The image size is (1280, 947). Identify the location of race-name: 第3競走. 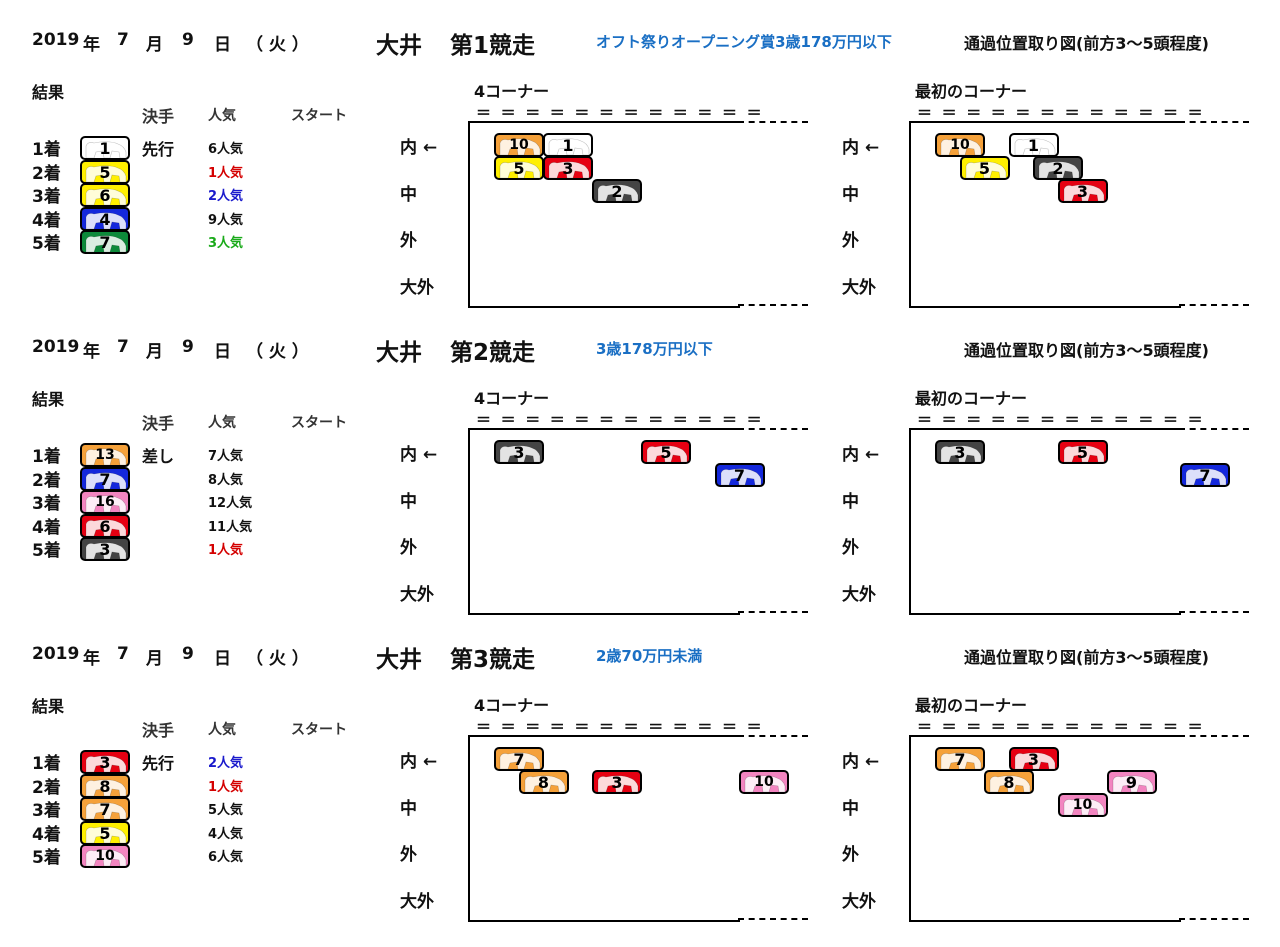
(493, 660).